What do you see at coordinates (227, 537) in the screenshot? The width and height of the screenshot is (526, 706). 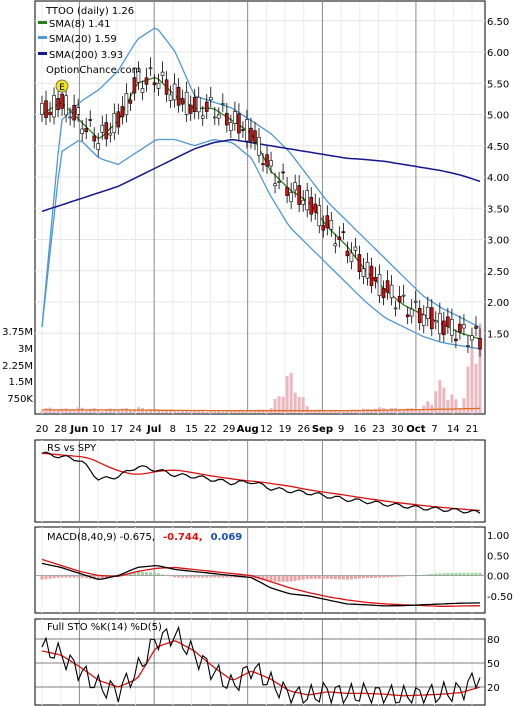 I see `macd-hist-value: 0.069` at bounding box center [227, 537].